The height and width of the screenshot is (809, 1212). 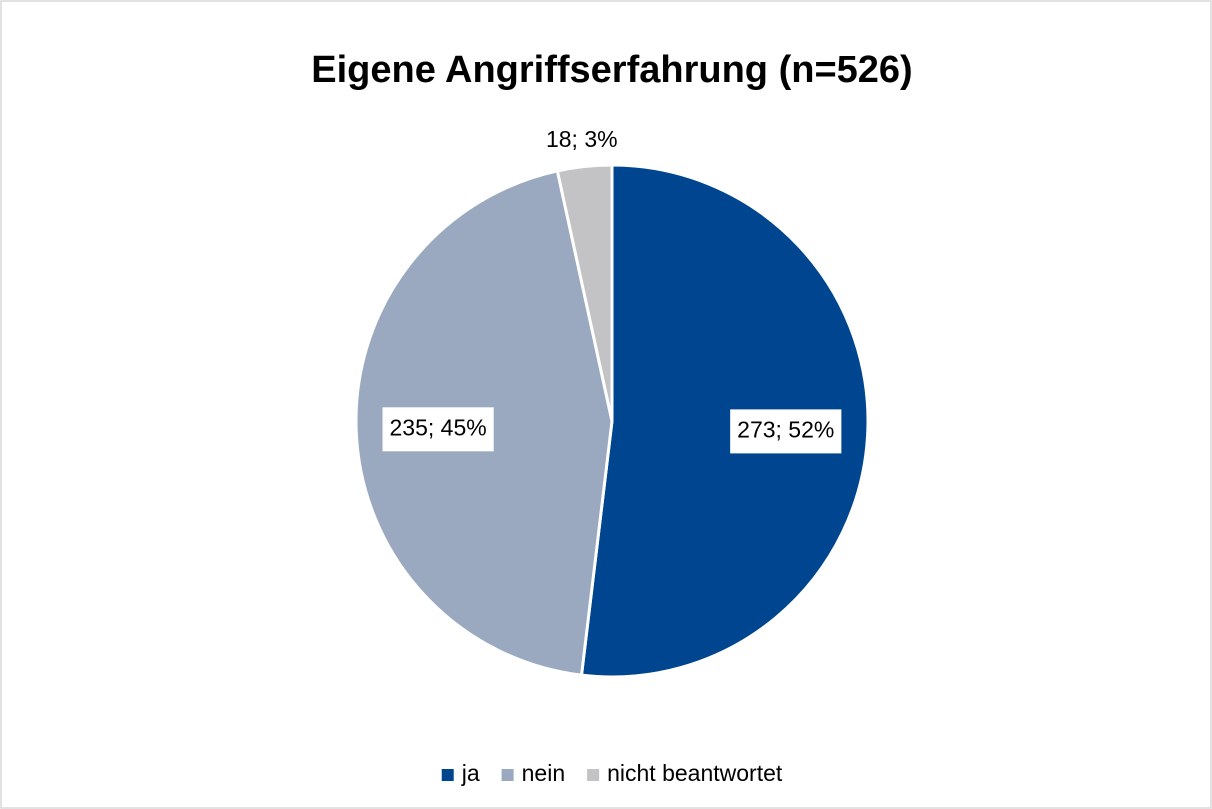 I want to click on data-label: 273; 52%, so click(x=785, y=429).